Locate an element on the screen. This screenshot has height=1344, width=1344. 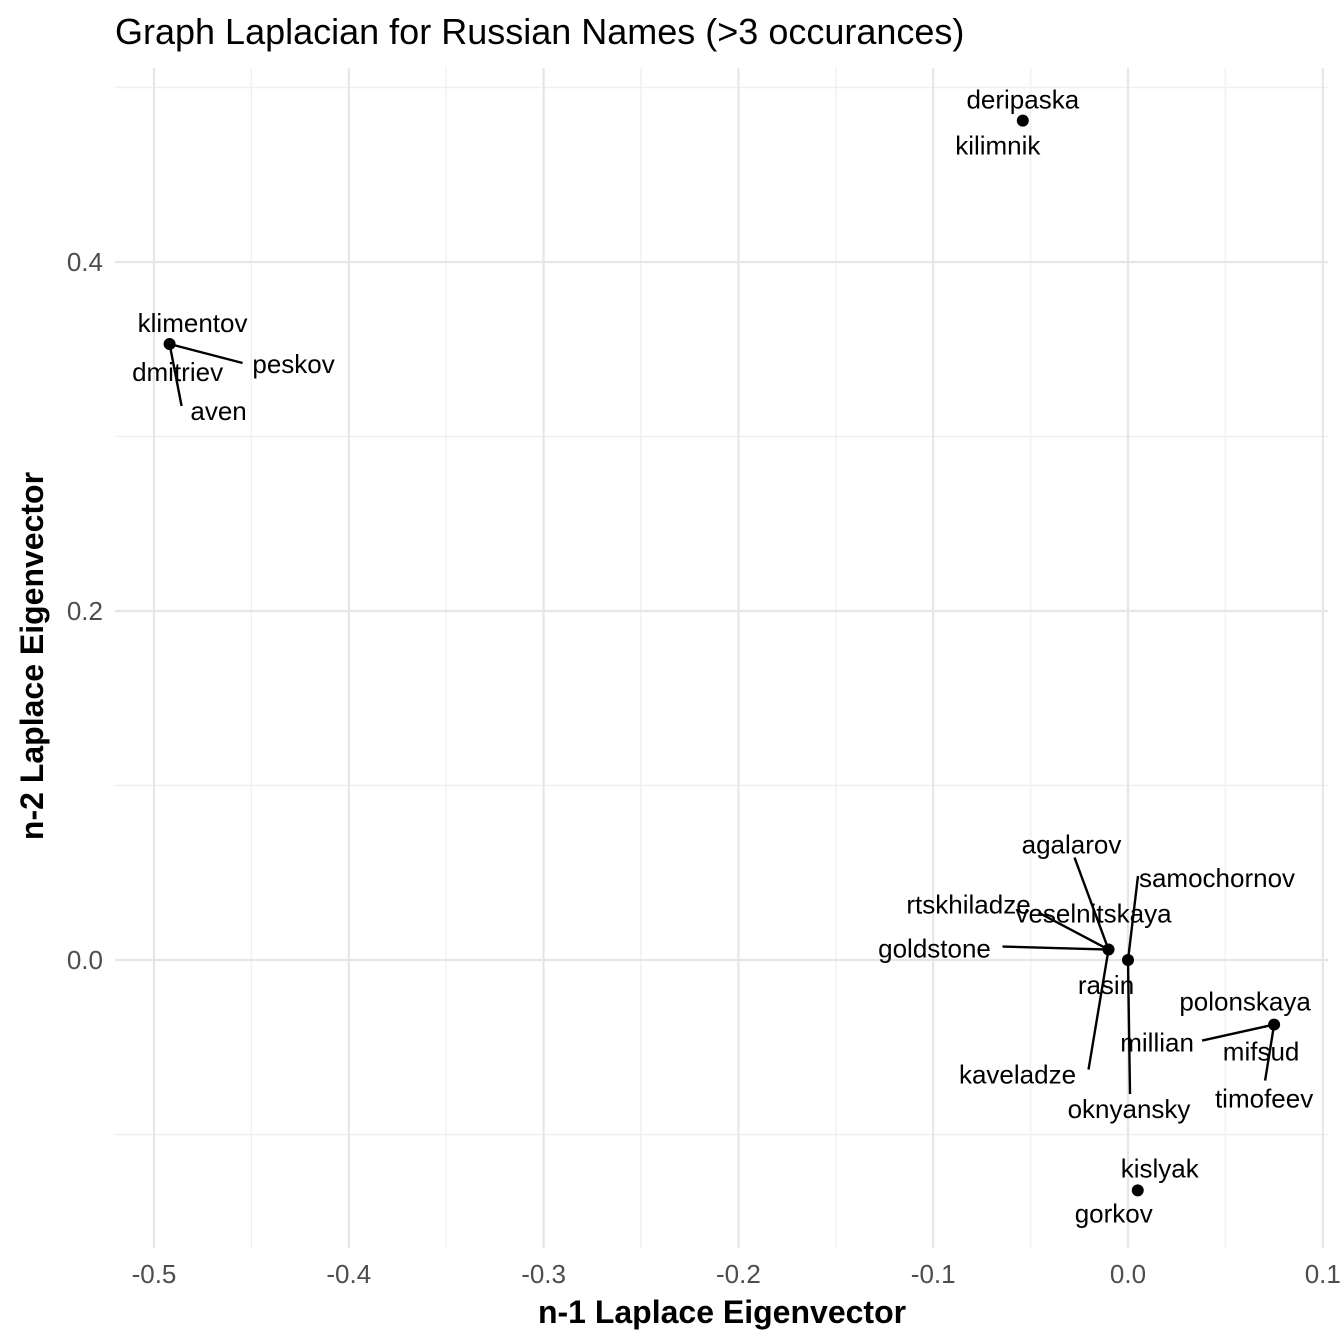
point-label-timofeev: timofeev is located at coordinates (1264, 1099).